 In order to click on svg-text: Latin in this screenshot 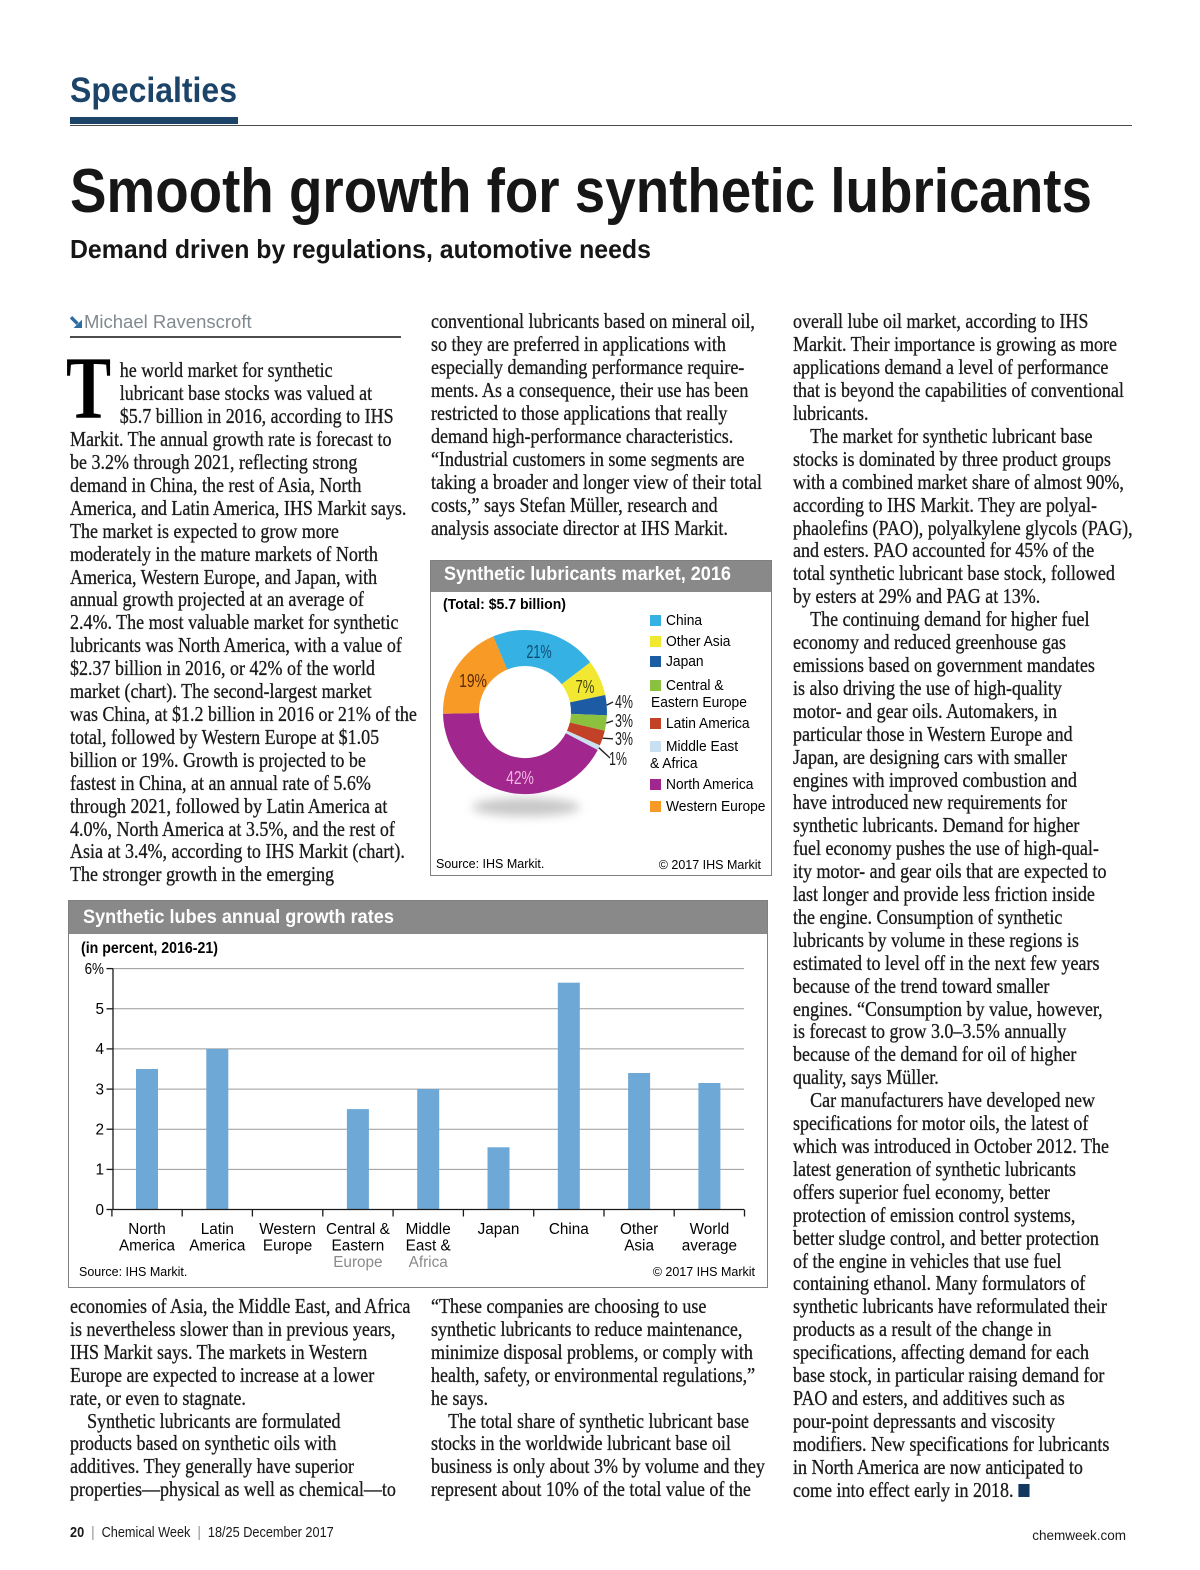, I will do `click(217, 1229)`.